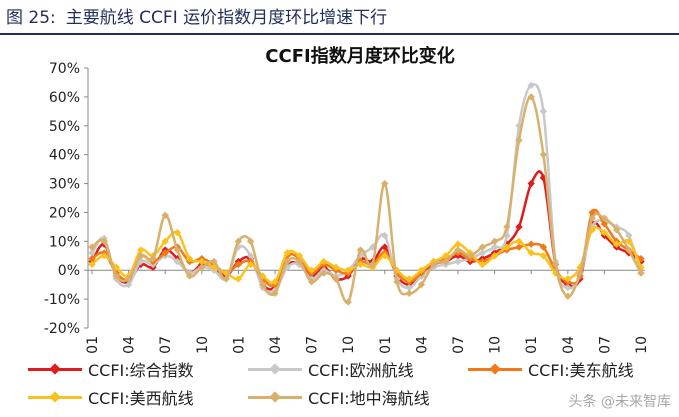  I want to click on y-tick-label: 40%, so click(64, 156).